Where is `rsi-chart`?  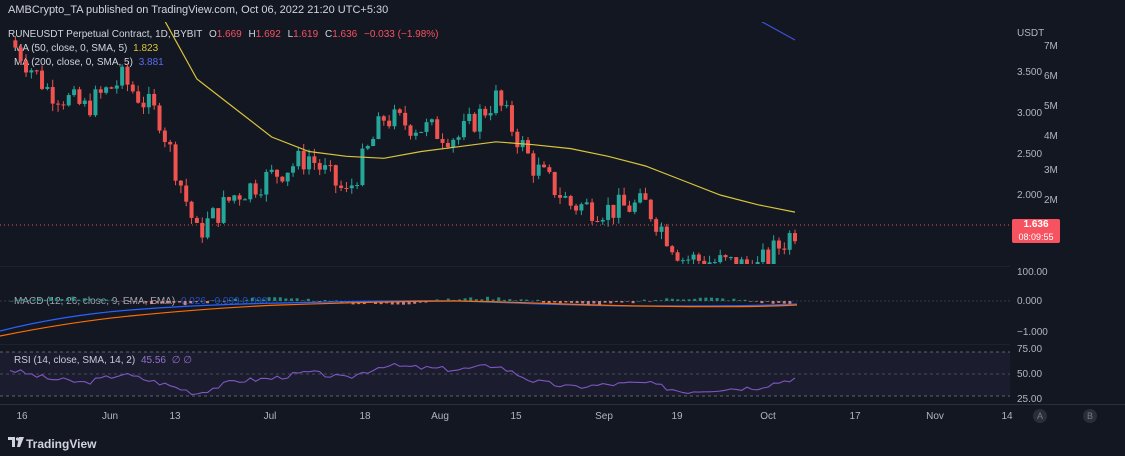
rsi-chart is located at coordinates (505, 374).